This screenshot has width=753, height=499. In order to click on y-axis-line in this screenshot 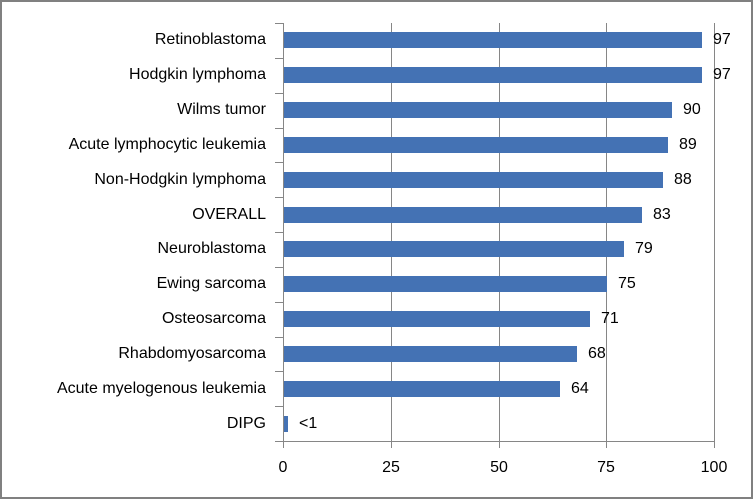, I will do `click(283, 232)`.